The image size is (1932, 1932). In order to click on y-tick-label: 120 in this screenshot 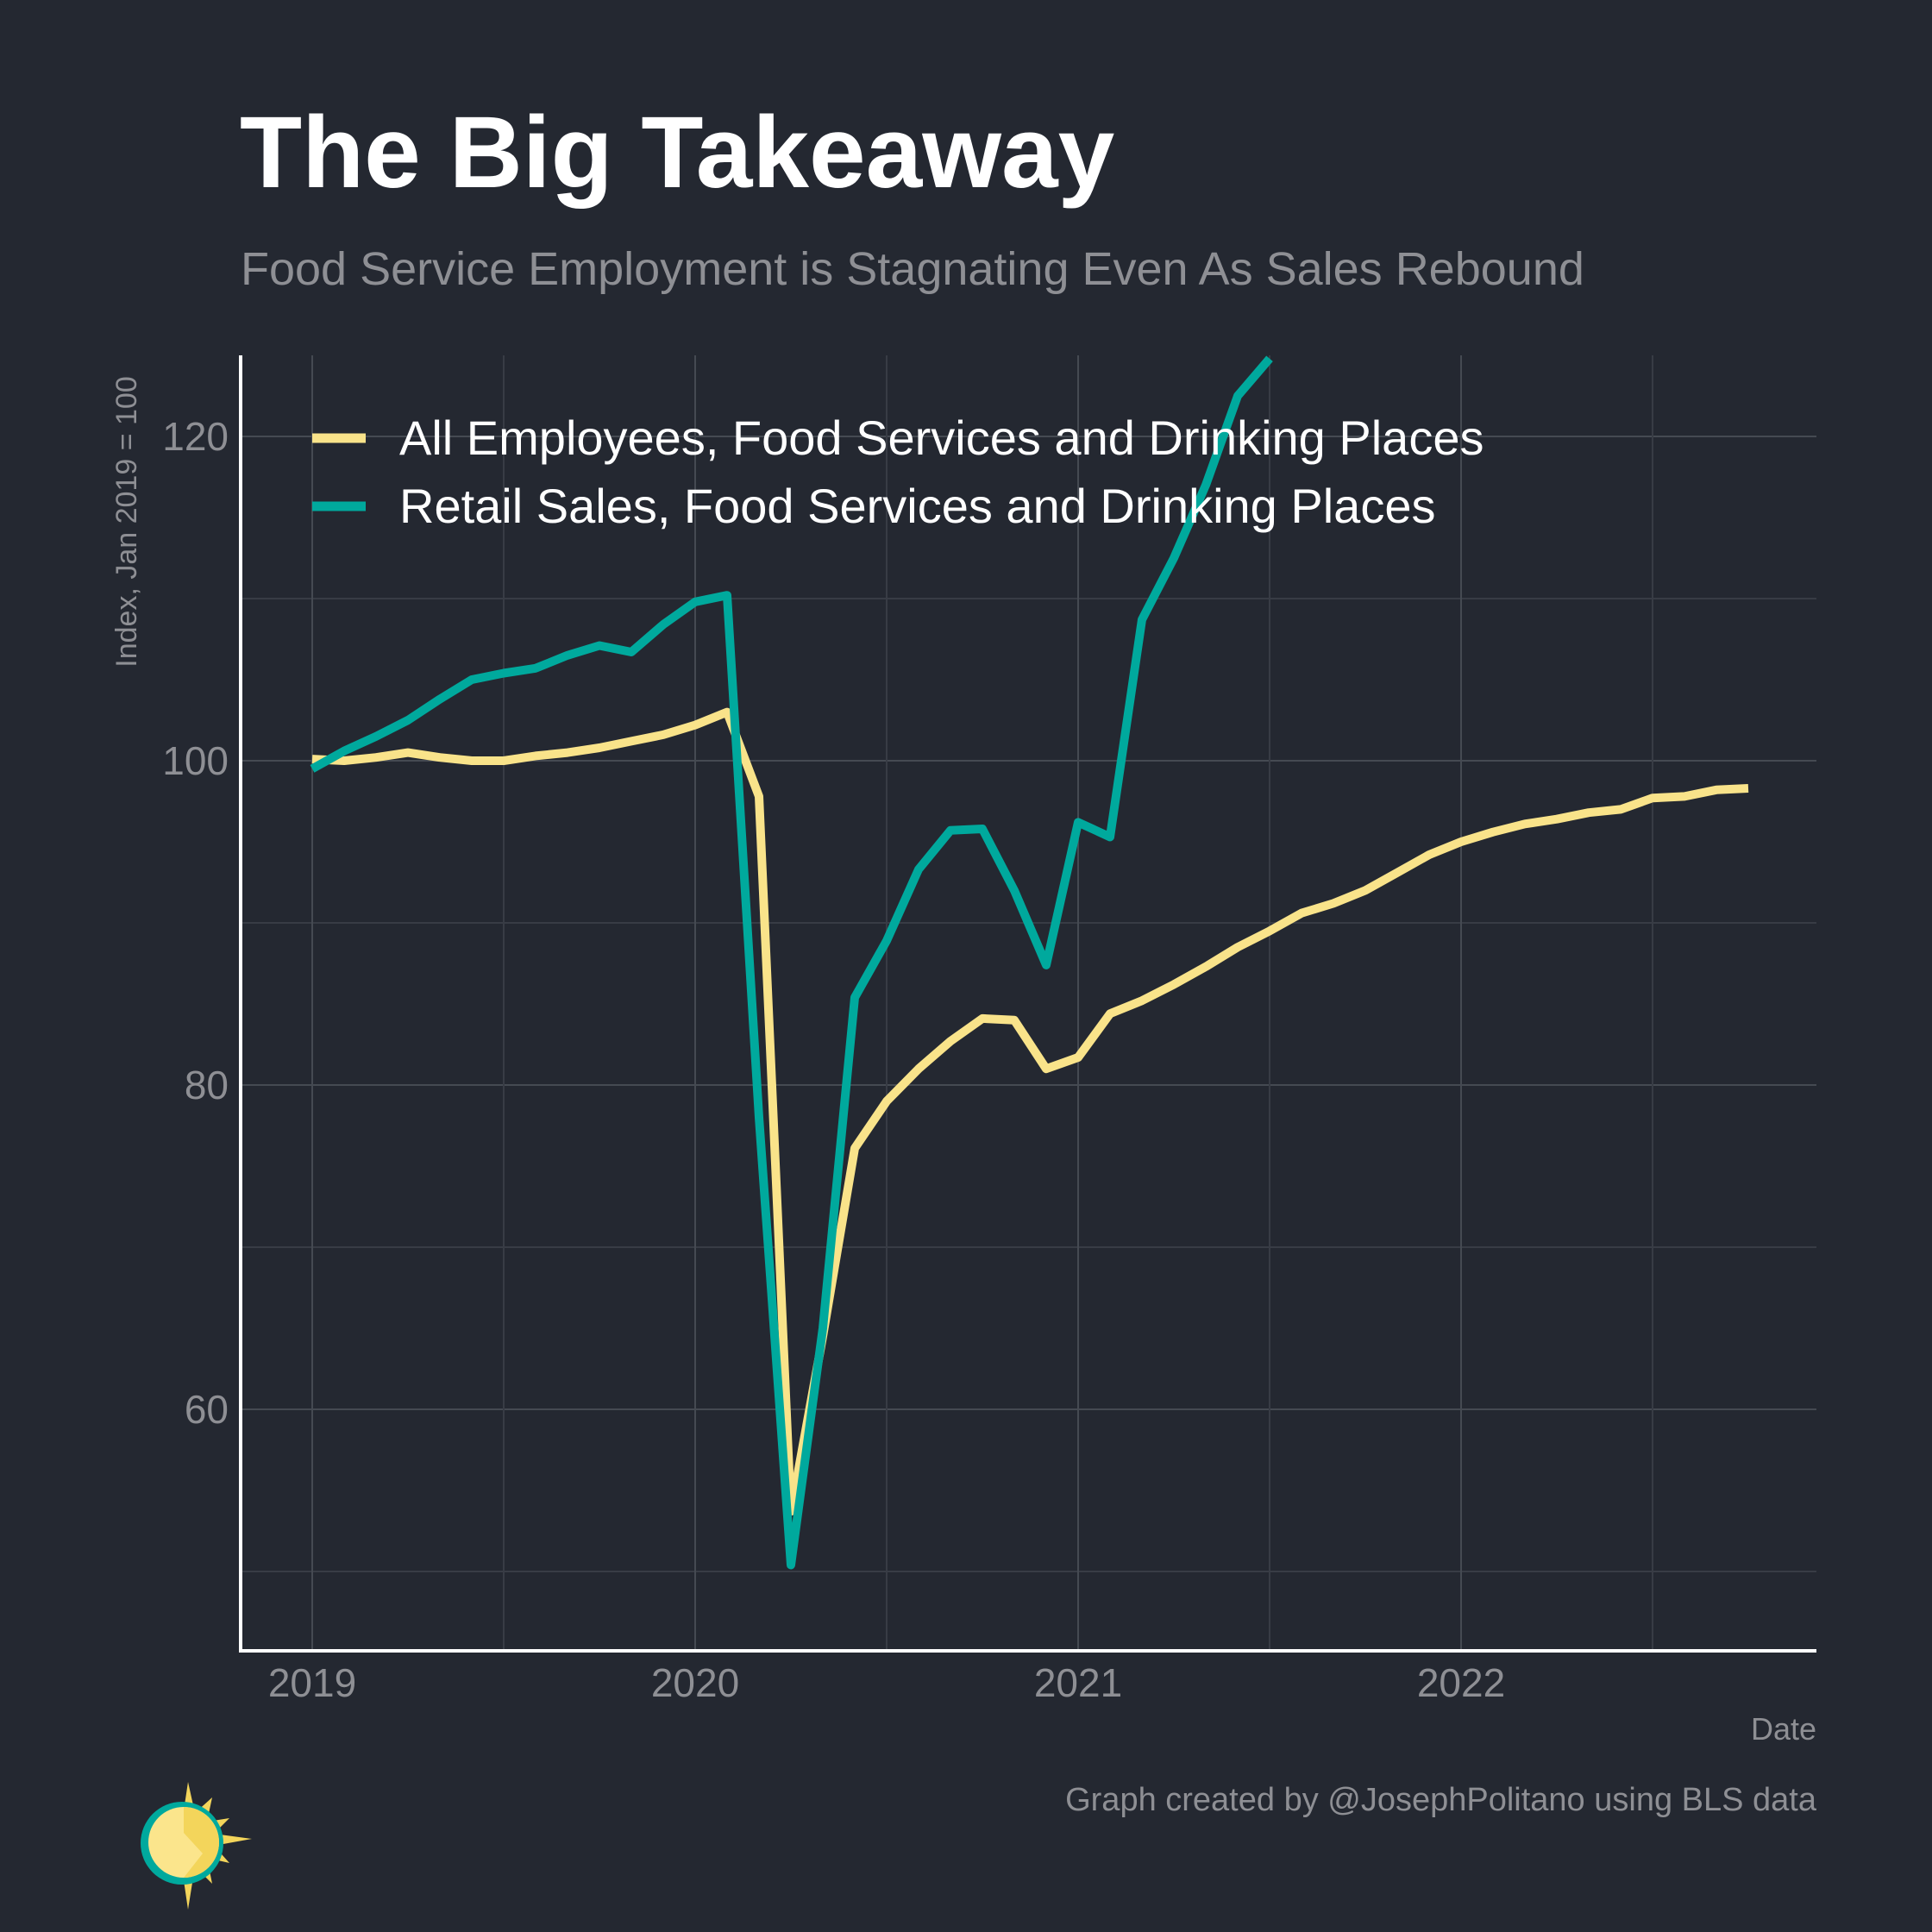, I will do `click(196, 436)`.